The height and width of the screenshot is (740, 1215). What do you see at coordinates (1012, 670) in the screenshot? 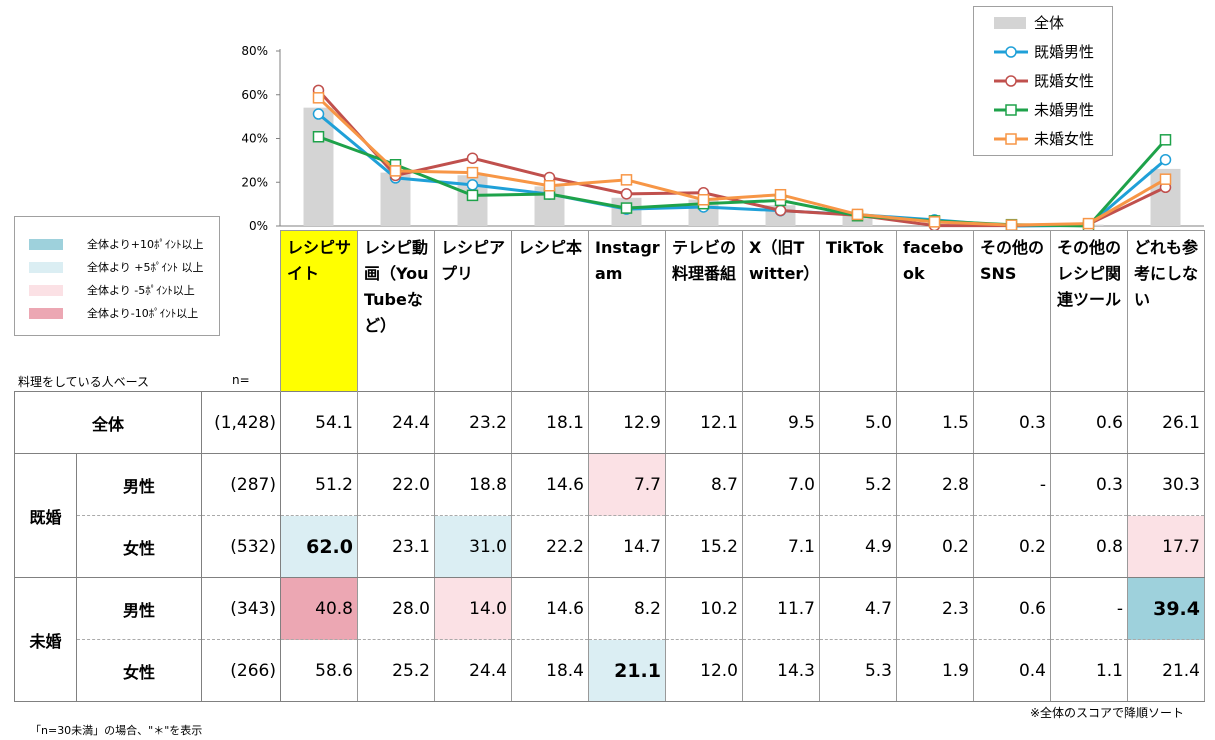
I see `table-cell: 0.4` at bounding box center [1012, 670].